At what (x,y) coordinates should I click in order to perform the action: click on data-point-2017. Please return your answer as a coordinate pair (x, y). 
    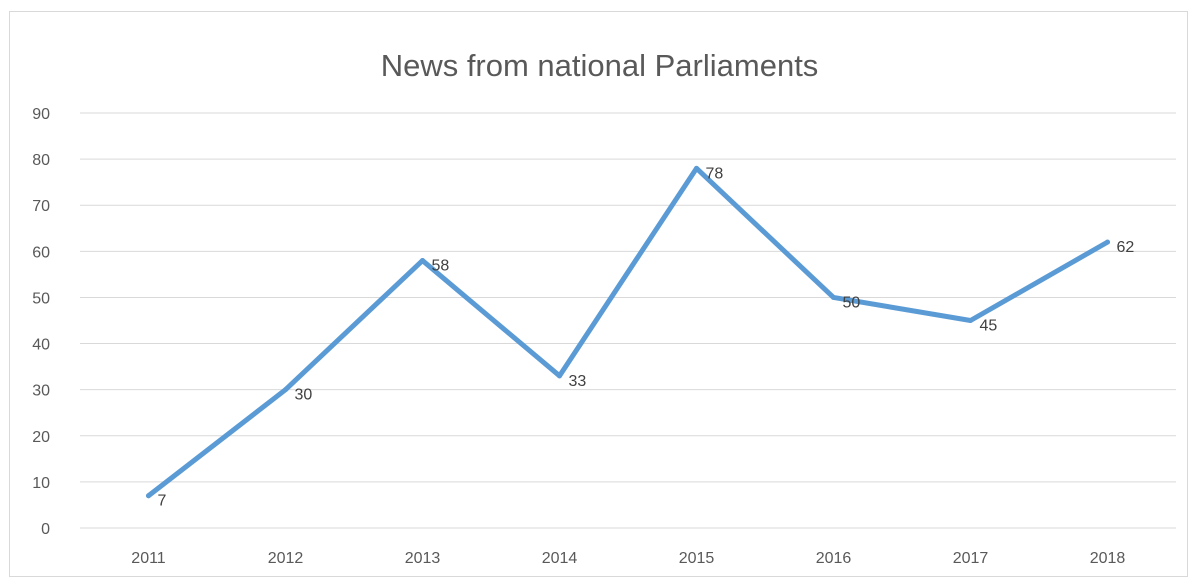
    Looking at the image, I should click on (970, 320).